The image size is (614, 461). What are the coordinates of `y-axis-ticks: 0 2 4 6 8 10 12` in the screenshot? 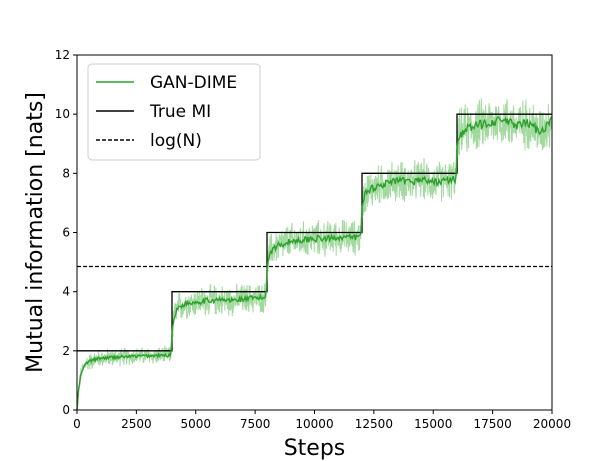 It's located at (66, 232).